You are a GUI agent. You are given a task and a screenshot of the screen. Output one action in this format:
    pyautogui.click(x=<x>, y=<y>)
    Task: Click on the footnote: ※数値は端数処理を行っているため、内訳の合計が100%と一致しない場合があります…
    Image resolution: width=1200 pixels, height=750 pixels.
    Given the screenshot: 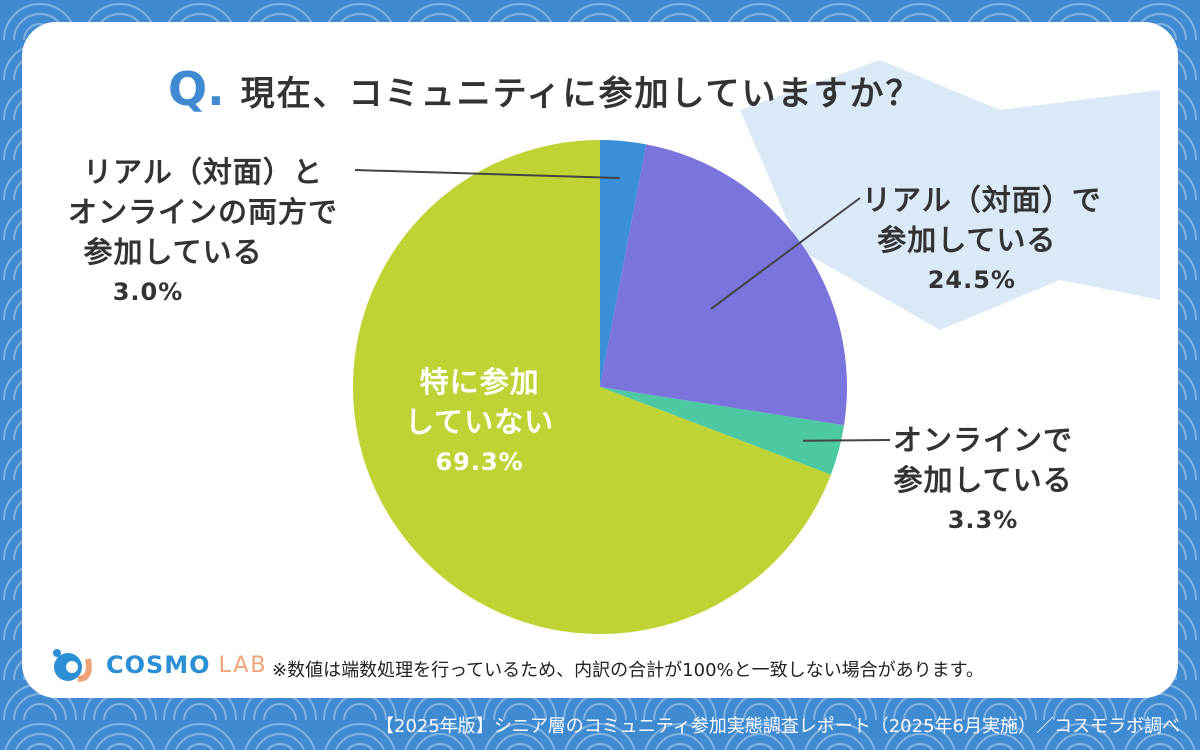 What is the action you would take?
    pyautogui.click(x=628, y=670)
    